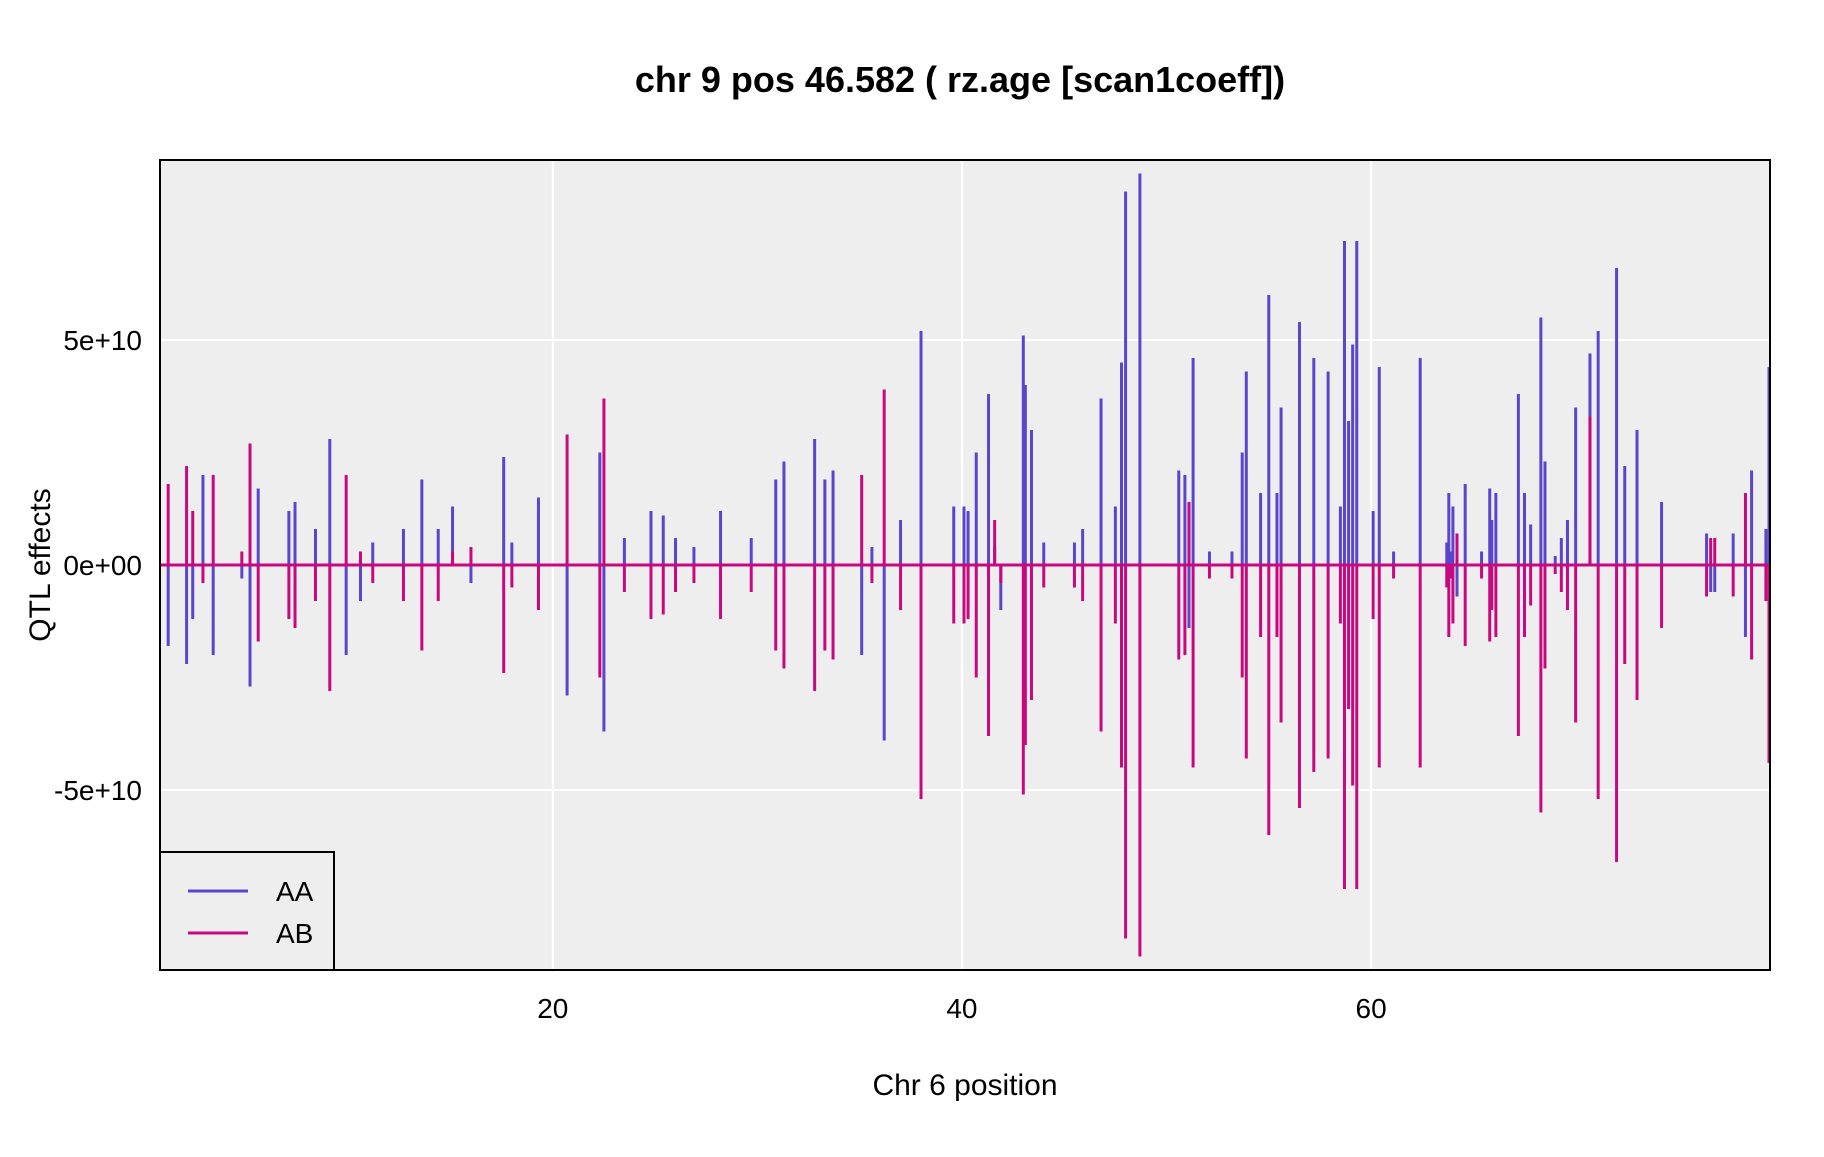  What do you see at coordinates (1371, 1008) in the screenshot?
I see `x-tick-label: 60` at bounding box center [1371, 1008].